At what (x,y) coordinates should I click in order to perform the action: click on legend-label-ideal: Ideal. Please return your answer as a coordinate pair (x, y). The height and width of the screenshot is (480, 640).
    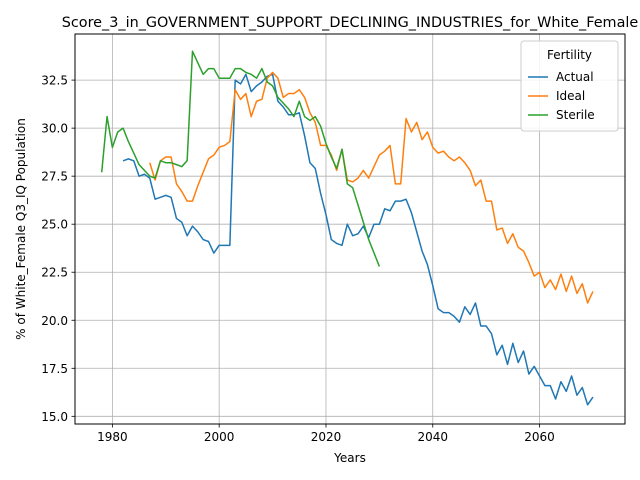
    Looking at the image, I should click on (570, 96).